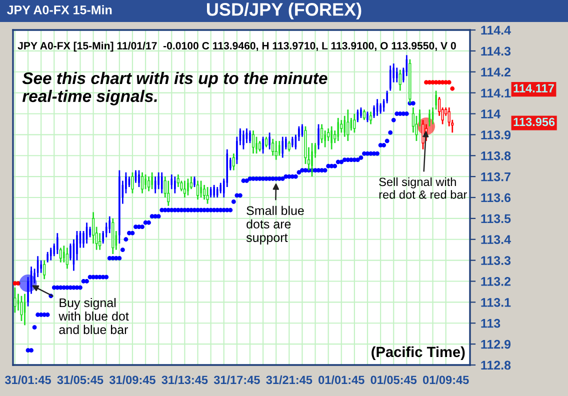 The image size is (568, 396). What do you see at coordinates (132, 379) in the screenshot?
I see `x-tick-label: 31/09:45` at bounding box center [132, 379].